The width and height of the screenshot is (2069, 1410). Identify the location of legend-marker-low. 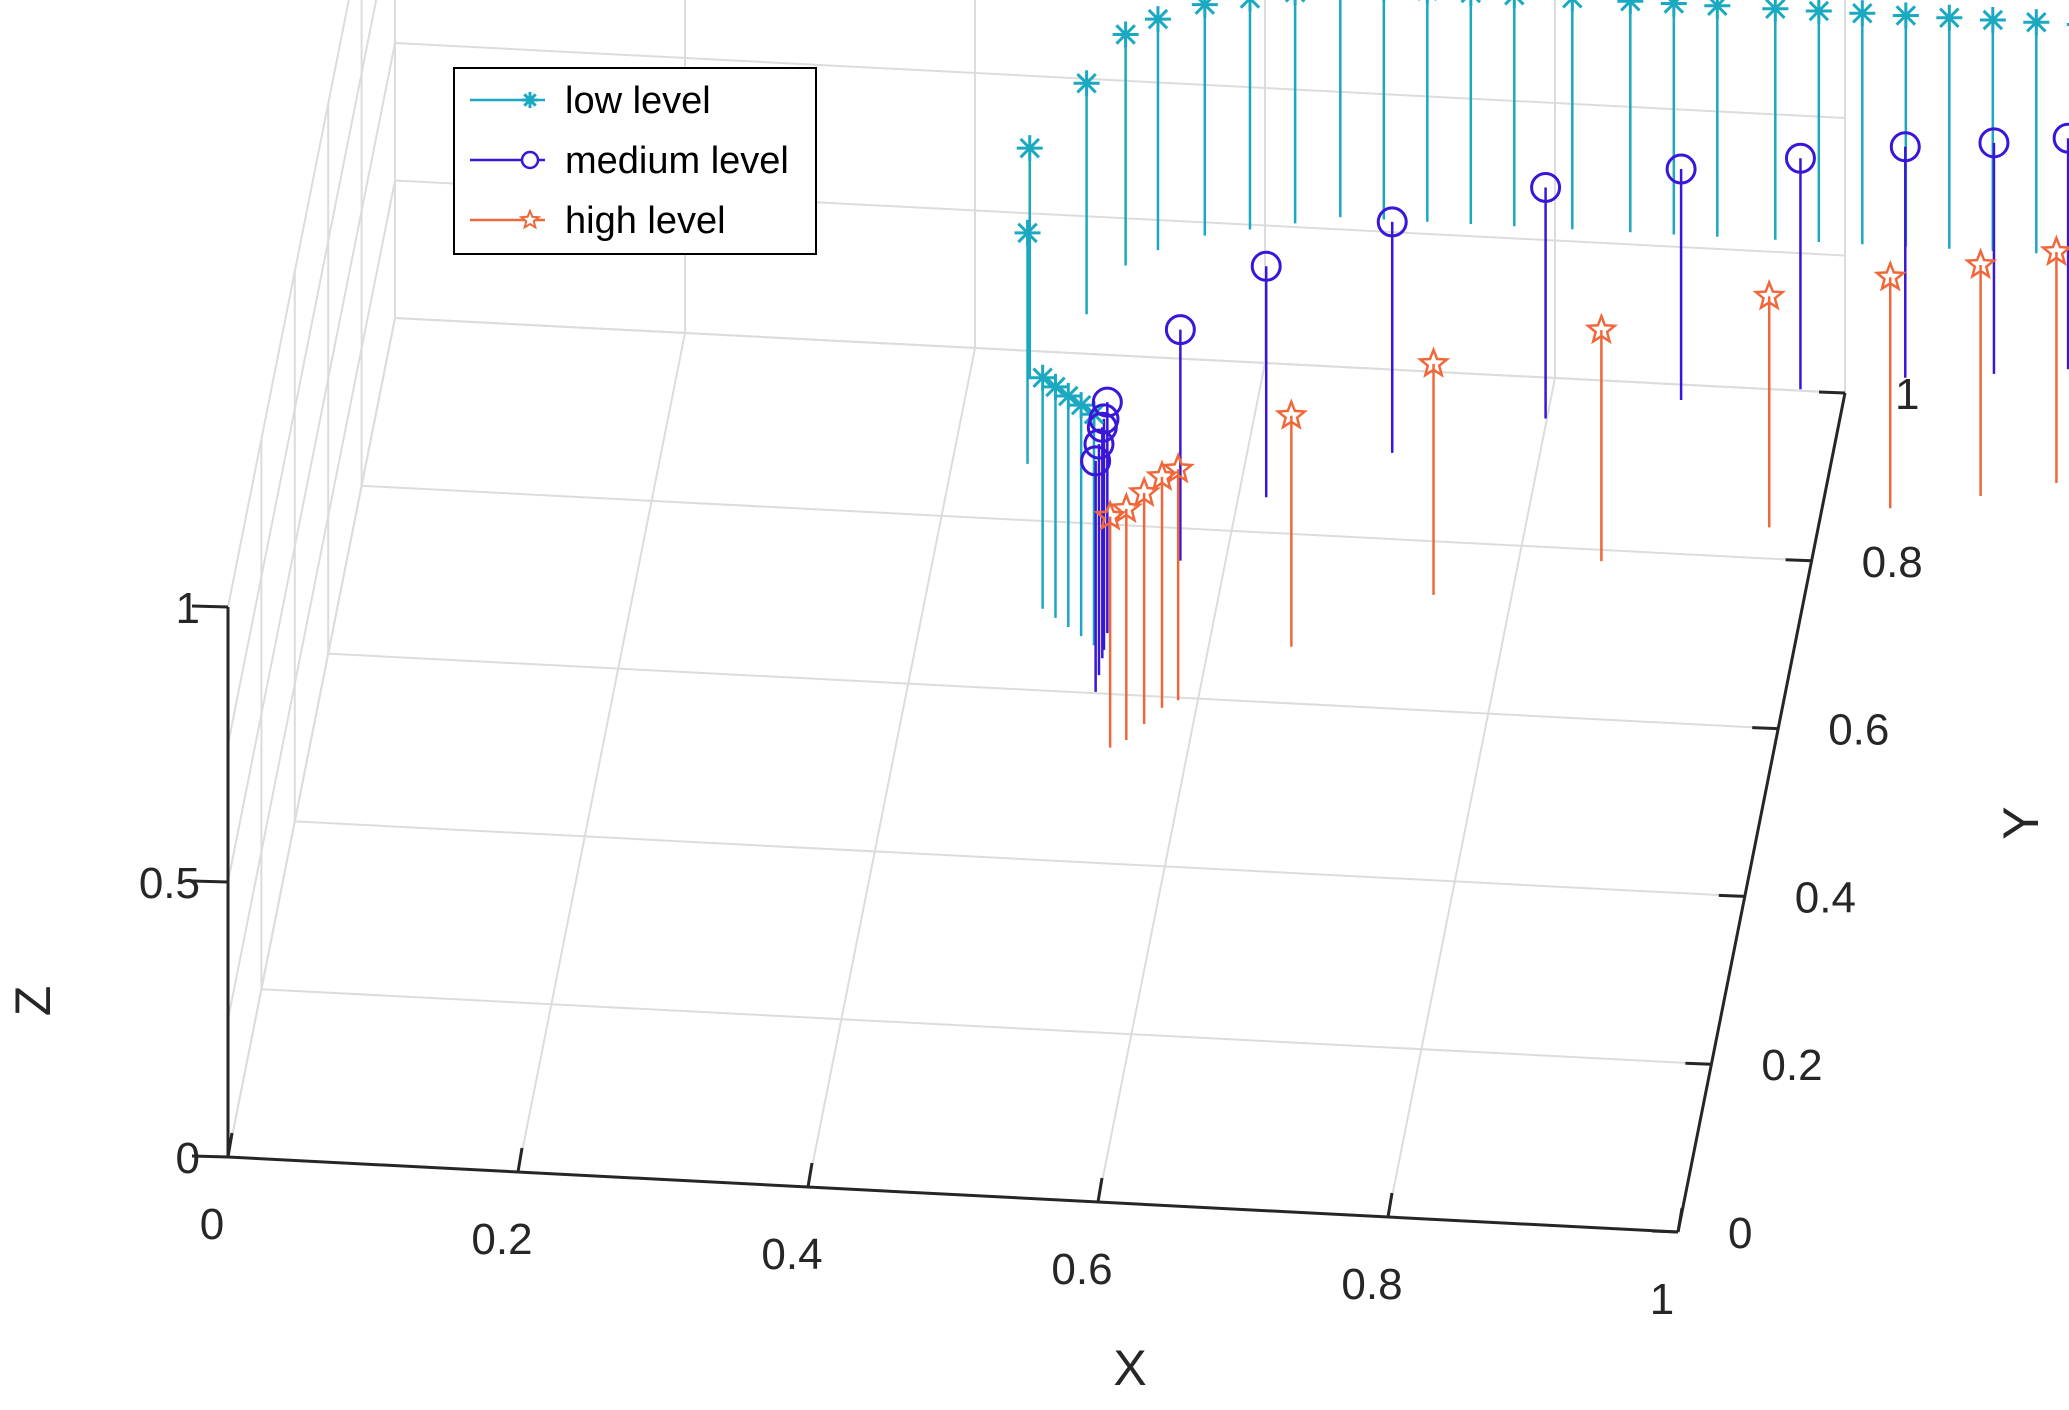
(530, 100).